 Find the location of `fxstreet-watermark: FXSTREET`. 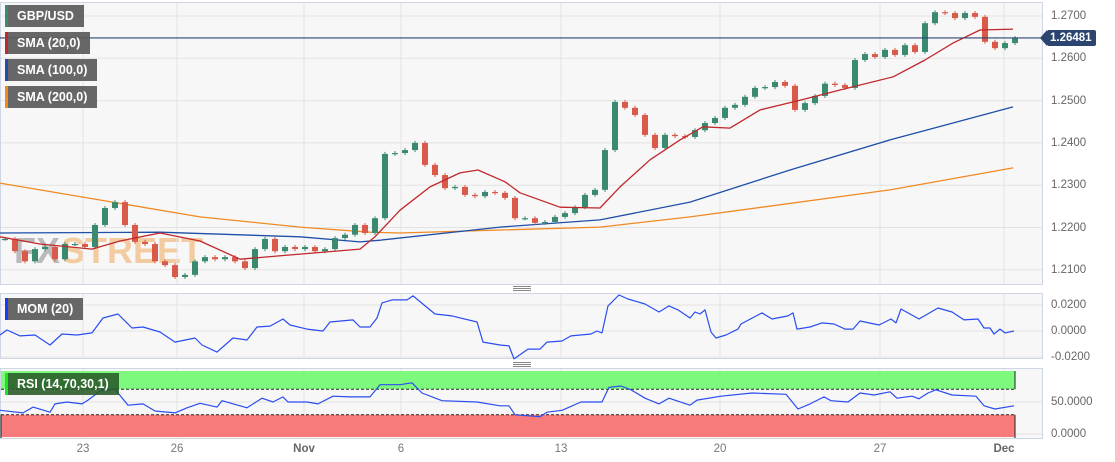

fxstreet-watermark: FXSTREET is located at coordinates (108, 251).